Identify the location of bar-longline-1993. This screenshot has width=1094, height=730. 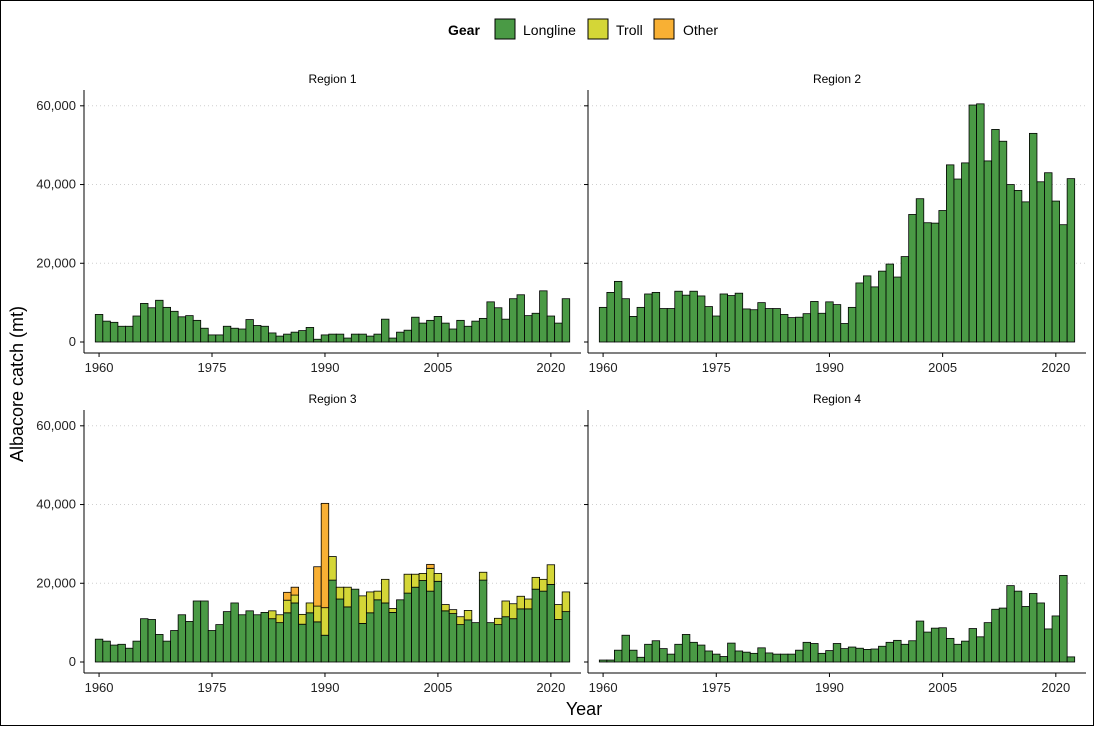
(852, 654).